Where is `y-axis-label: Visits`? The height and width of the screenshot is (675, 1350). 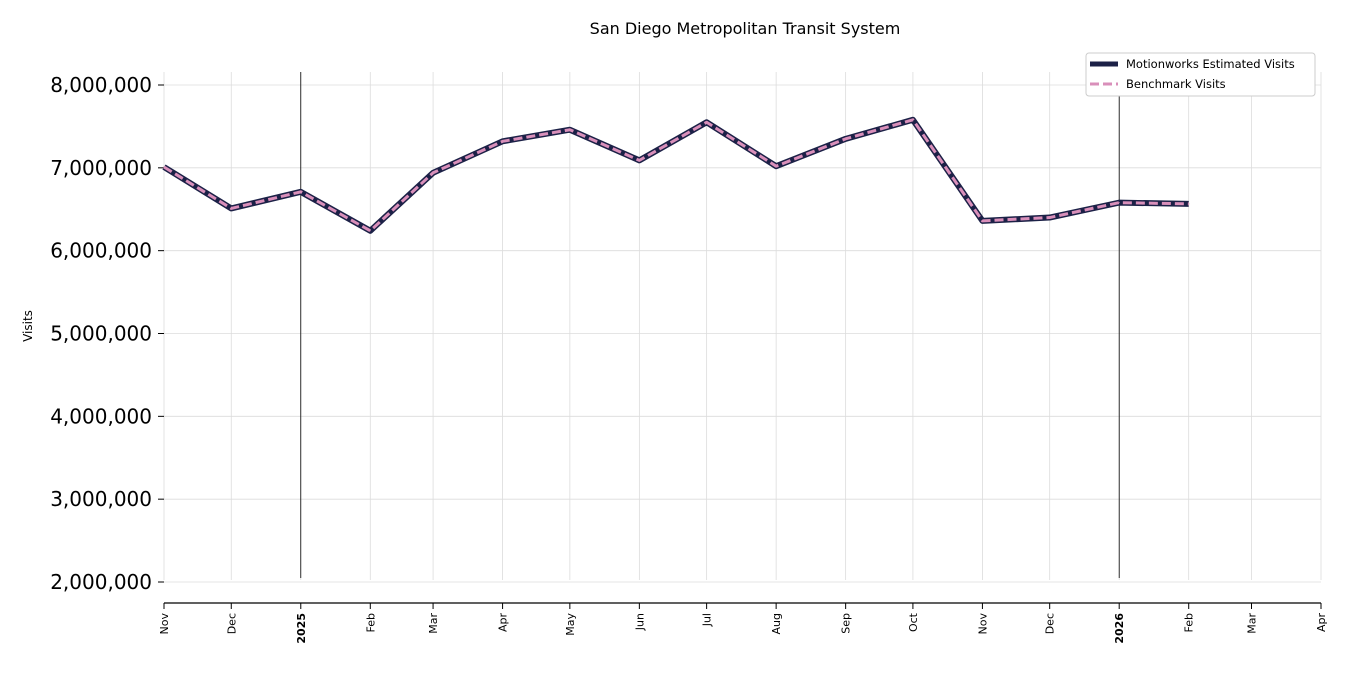 y-axis-label: Visits is located at coordinates (28, 326).